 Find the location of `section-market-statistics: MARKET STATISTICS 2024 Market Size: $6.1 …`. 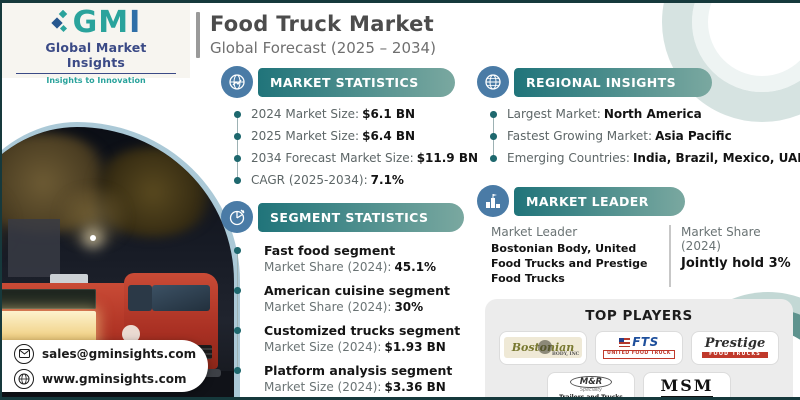

section-market-statistics: MARKET STATISTICS 2024 Market Size: $6.1 … is located at coordinates (349, 126).